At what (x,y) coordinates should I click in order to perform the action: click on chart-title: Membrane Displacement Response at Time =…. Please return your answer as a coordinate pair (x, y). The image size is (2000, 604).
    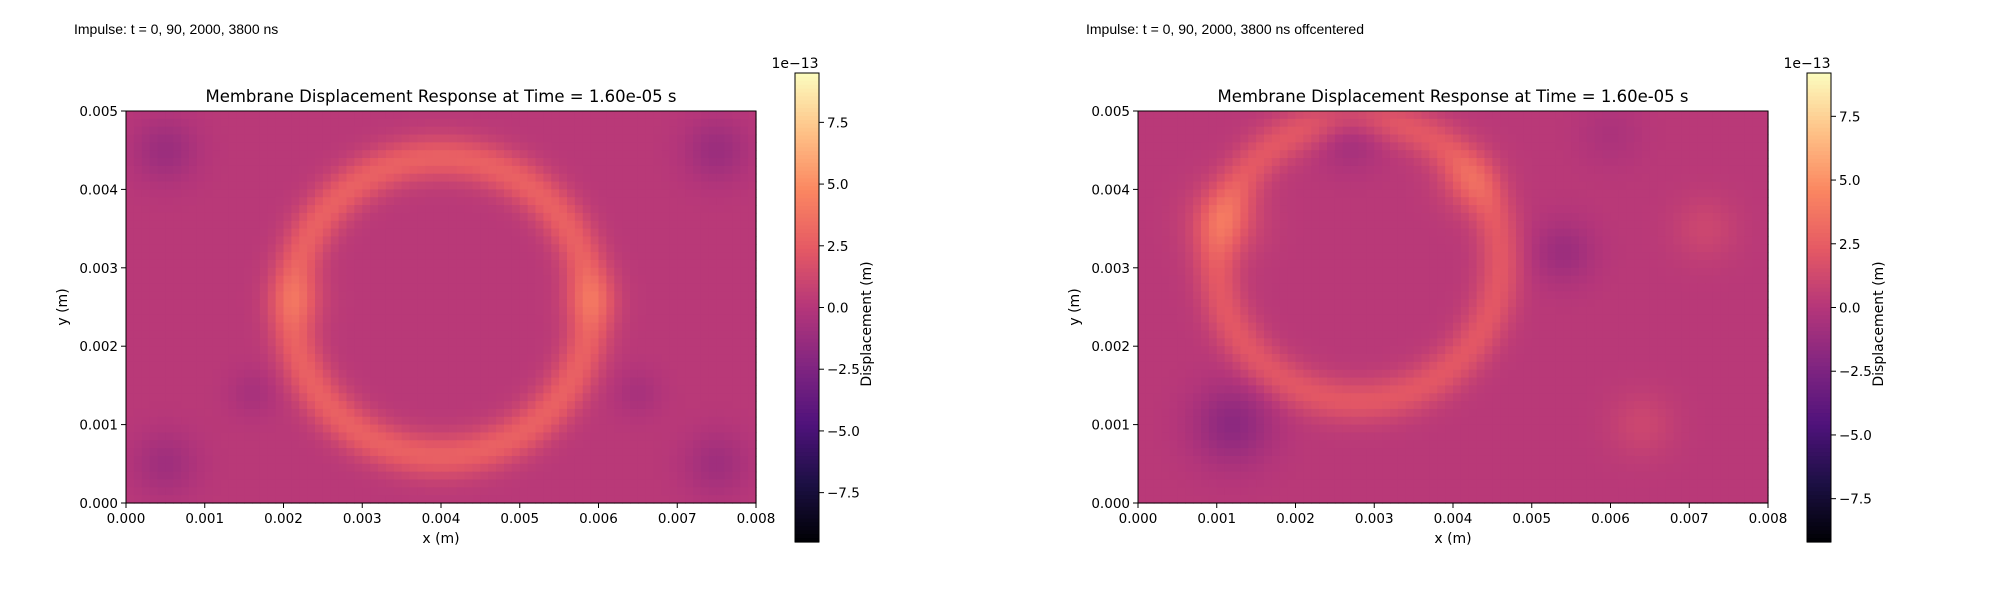
    Looking at the image, I should click on (1452, 96).